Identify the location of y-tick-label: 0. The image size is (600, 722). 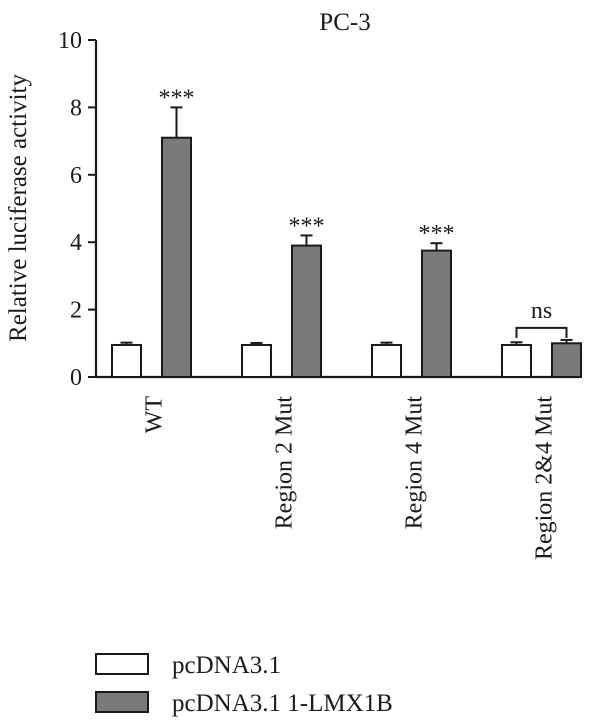
(76, 378).